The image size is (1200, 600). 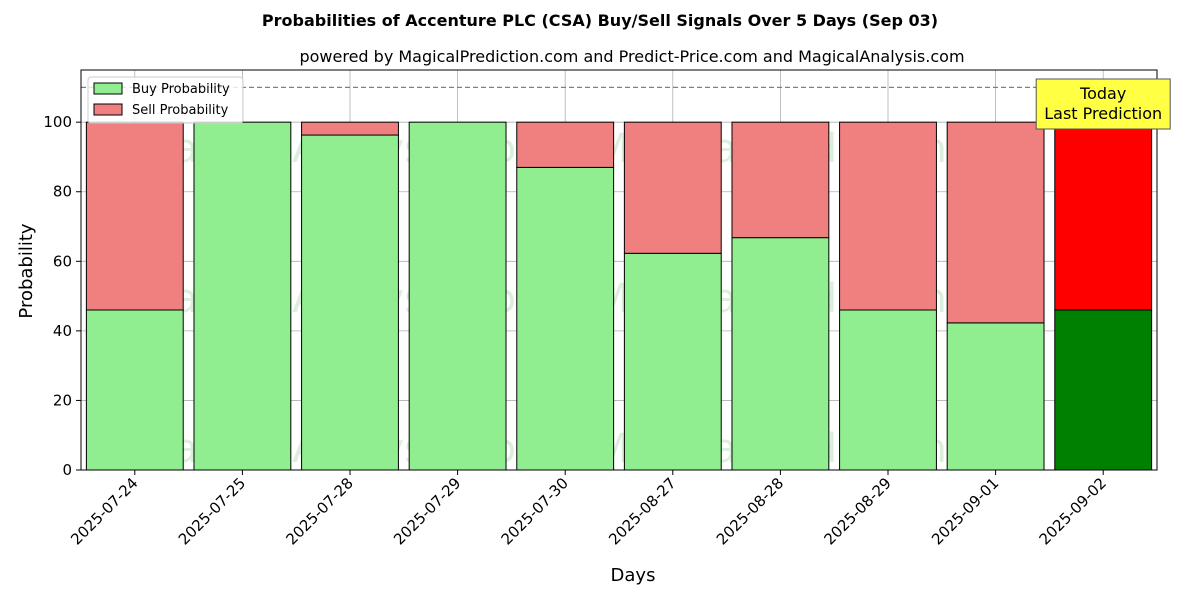 What do you see at coordinates (180, 110) in the screenshot?
I see `legend-label: Sell Probability` at bounding box center [180, 110].